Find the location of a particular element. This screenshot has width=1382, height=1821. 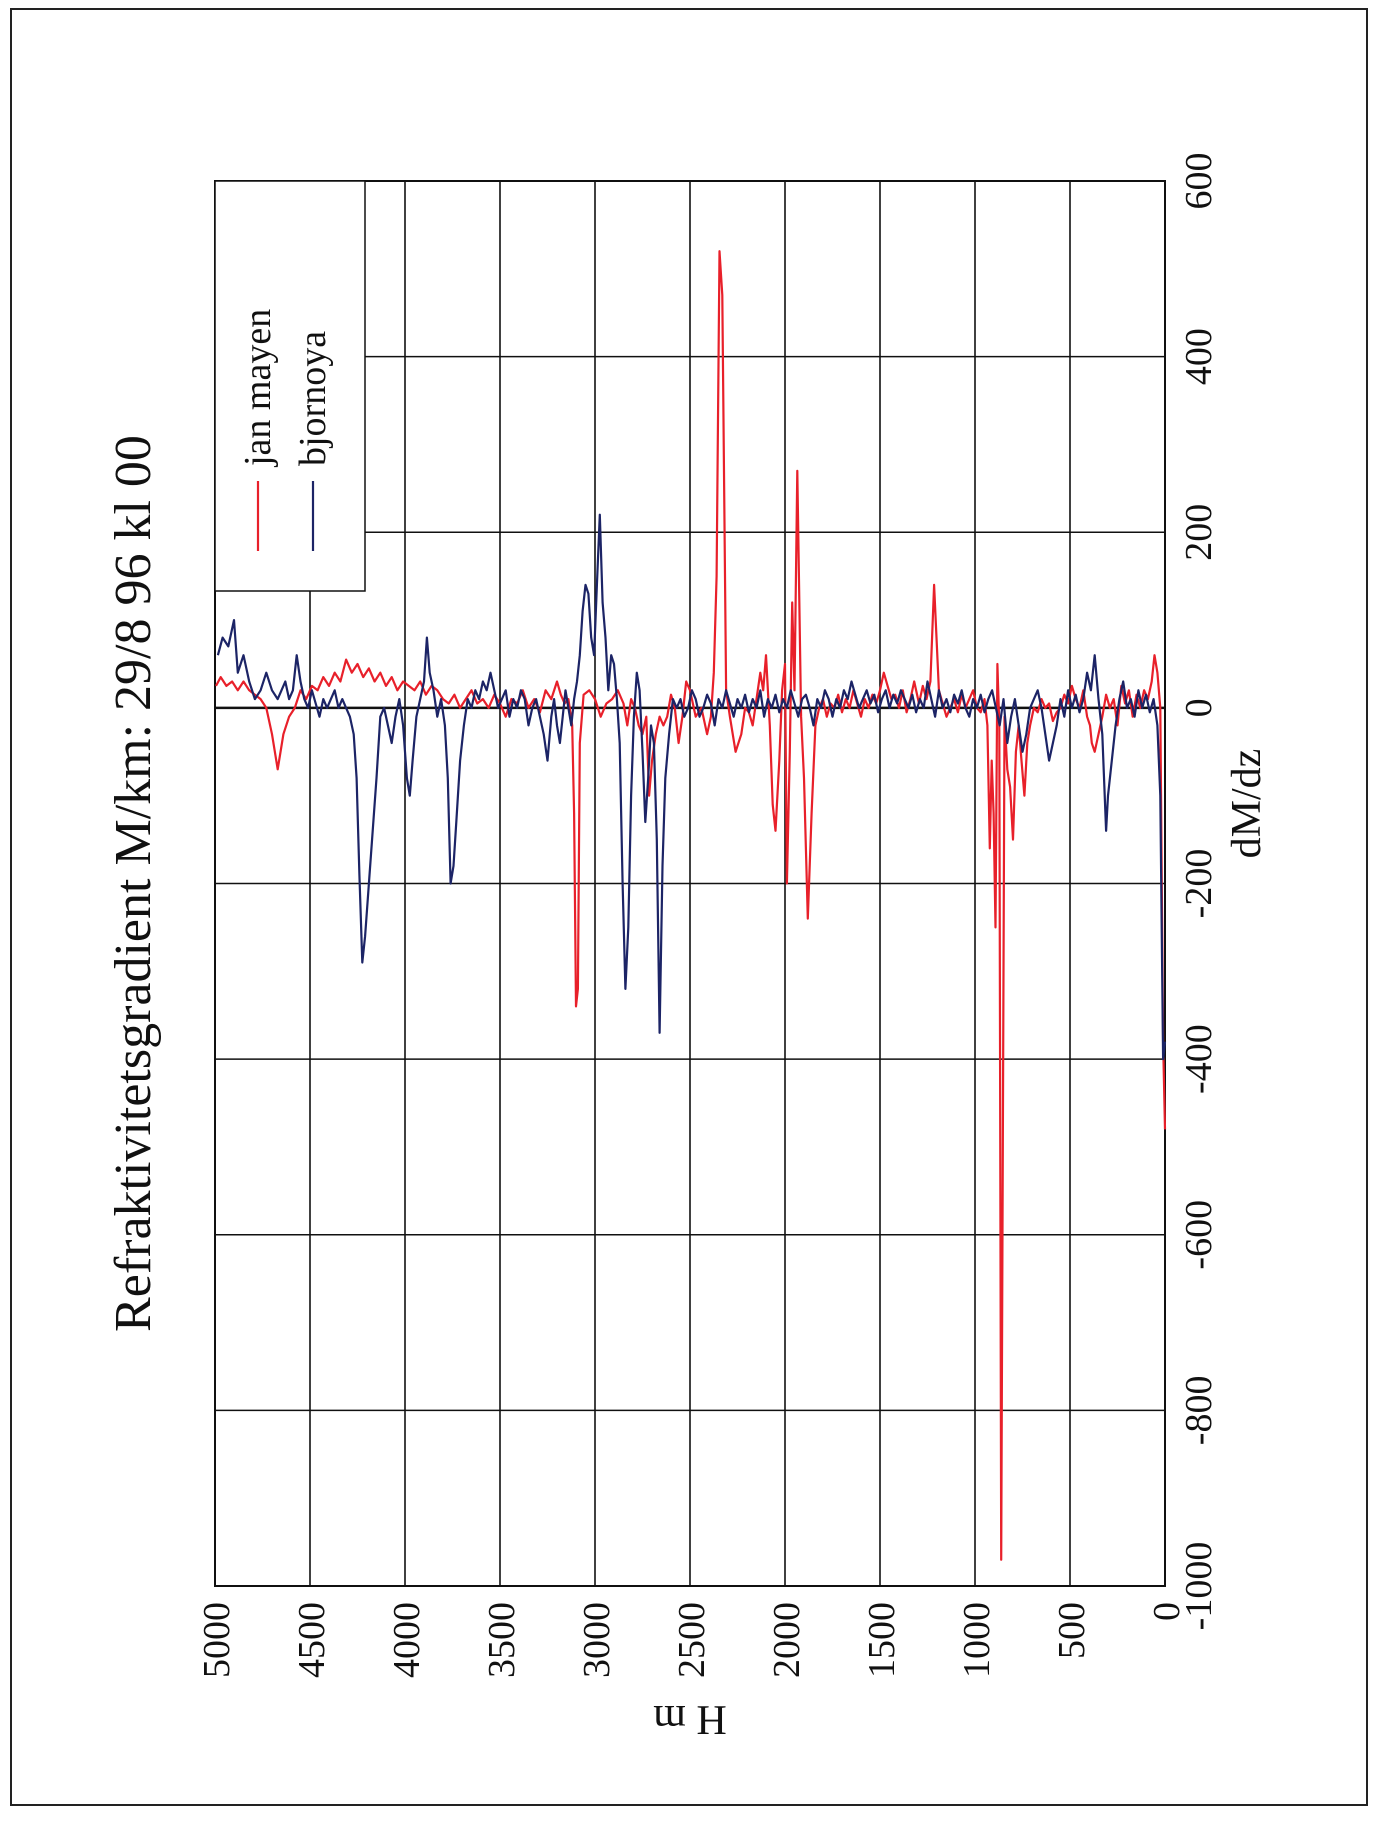

y-tick-label: 2500 is located at coordinates (692, 1640).